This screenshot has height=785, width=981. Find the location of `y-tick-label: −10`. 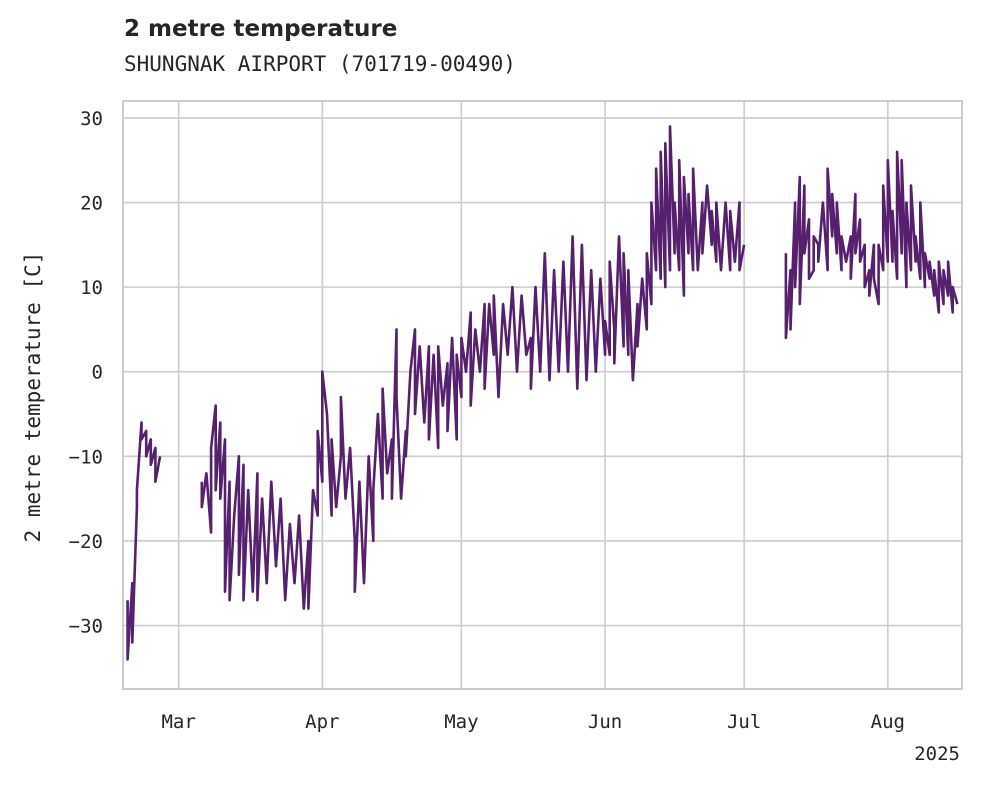

y-tick-label: −10 is located at coordinates (86, 457).